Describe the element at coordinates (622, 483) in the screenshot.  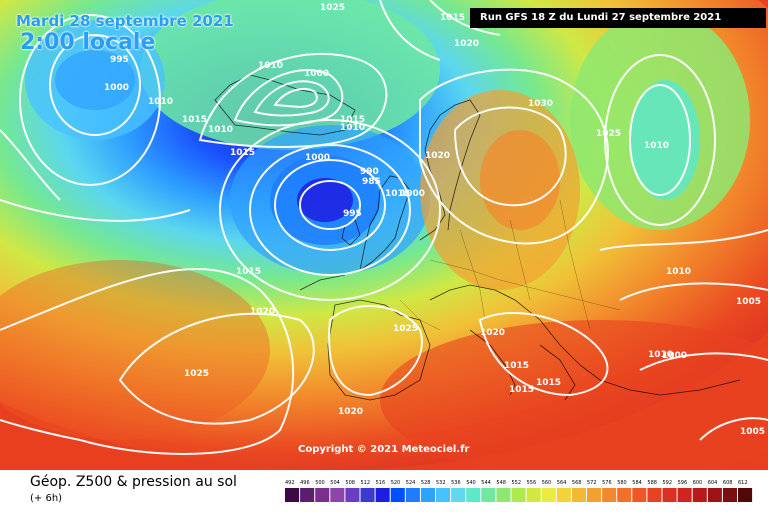
I see `scale-tick-label: 580` at that location.